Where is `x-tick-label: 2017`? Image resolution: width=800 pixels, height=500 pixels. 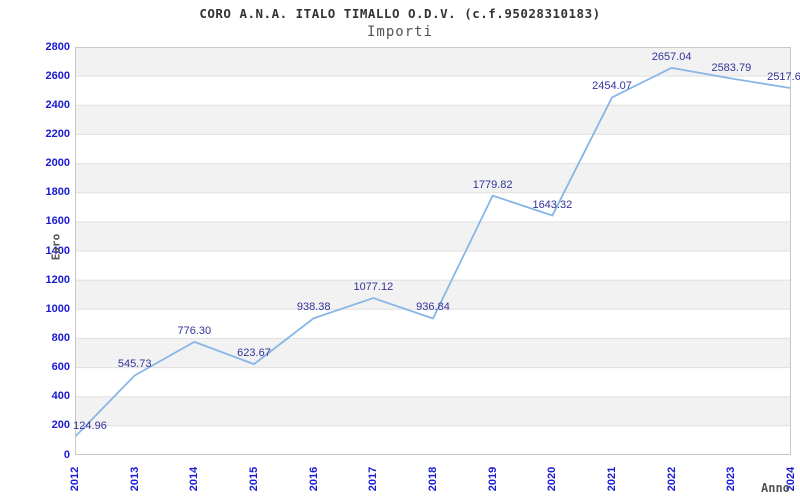
x-tick-label: 2017 is located at coordinates (373, 479).